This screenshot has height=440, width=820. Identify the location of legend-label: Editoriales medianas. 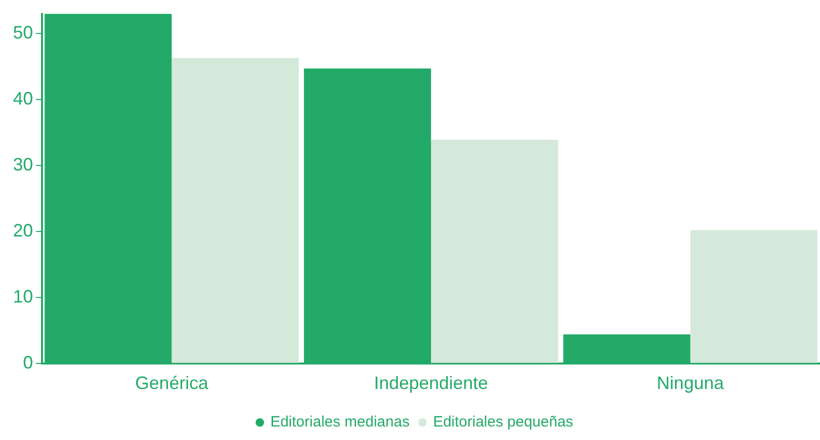
(340, 422).